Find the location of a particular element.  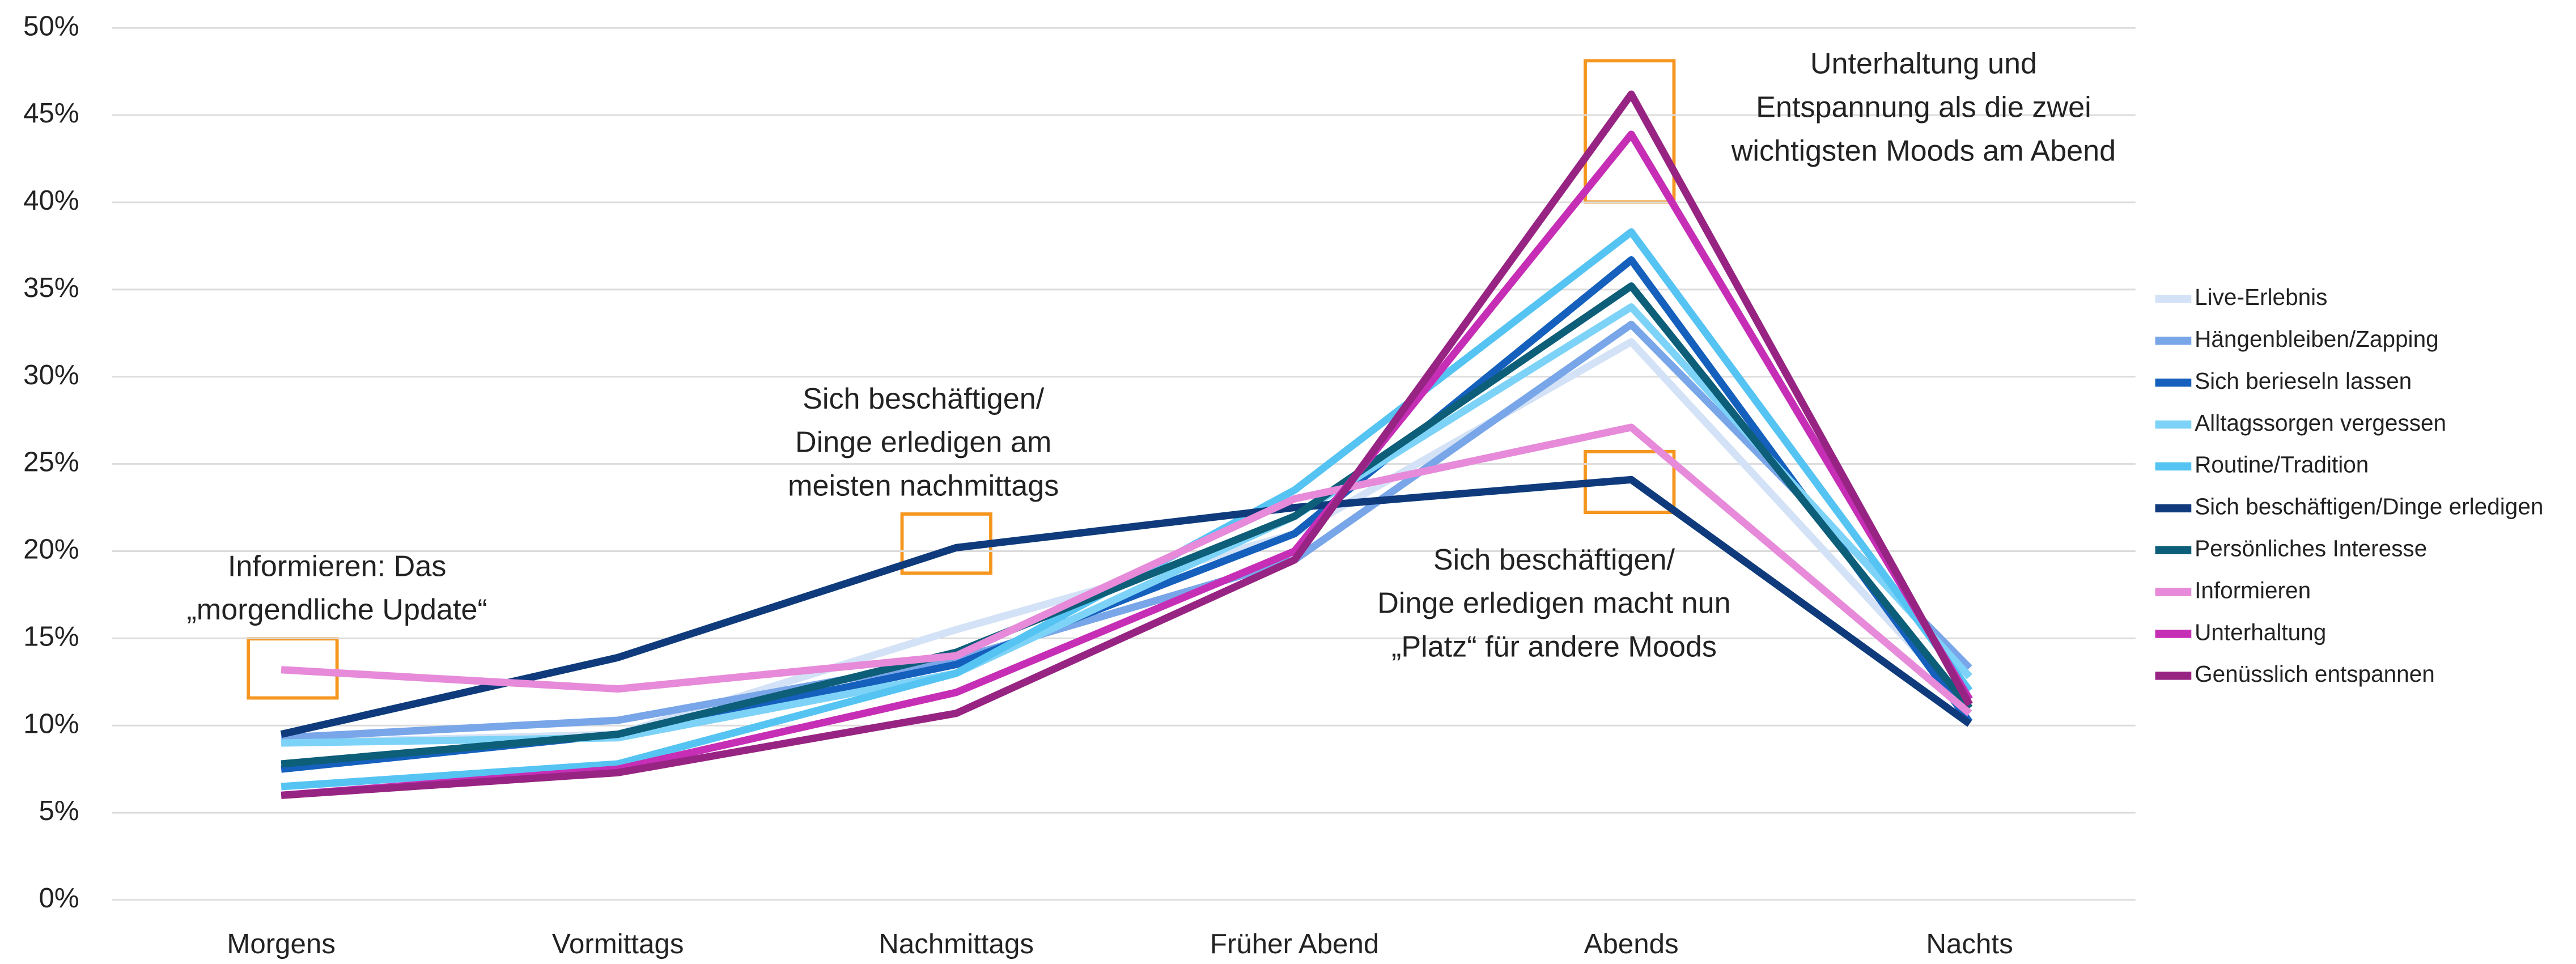

y-tick-label: 40% is located at coordinates (51, 200).